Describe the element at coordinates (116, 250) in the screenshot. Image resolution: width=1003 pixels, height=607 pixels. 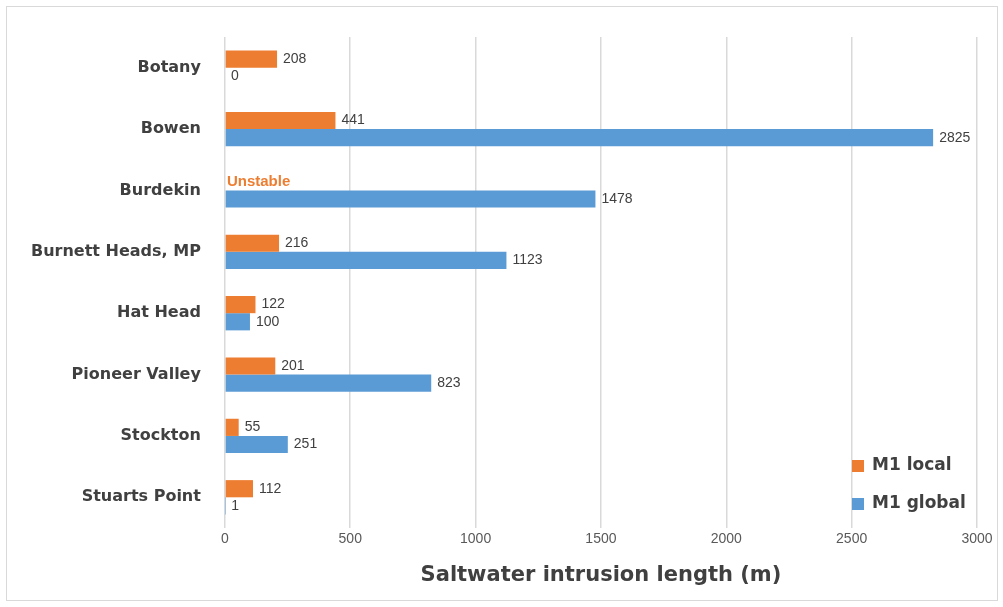
I see `y-tick-label: Burnett Heads, MP` at that location.